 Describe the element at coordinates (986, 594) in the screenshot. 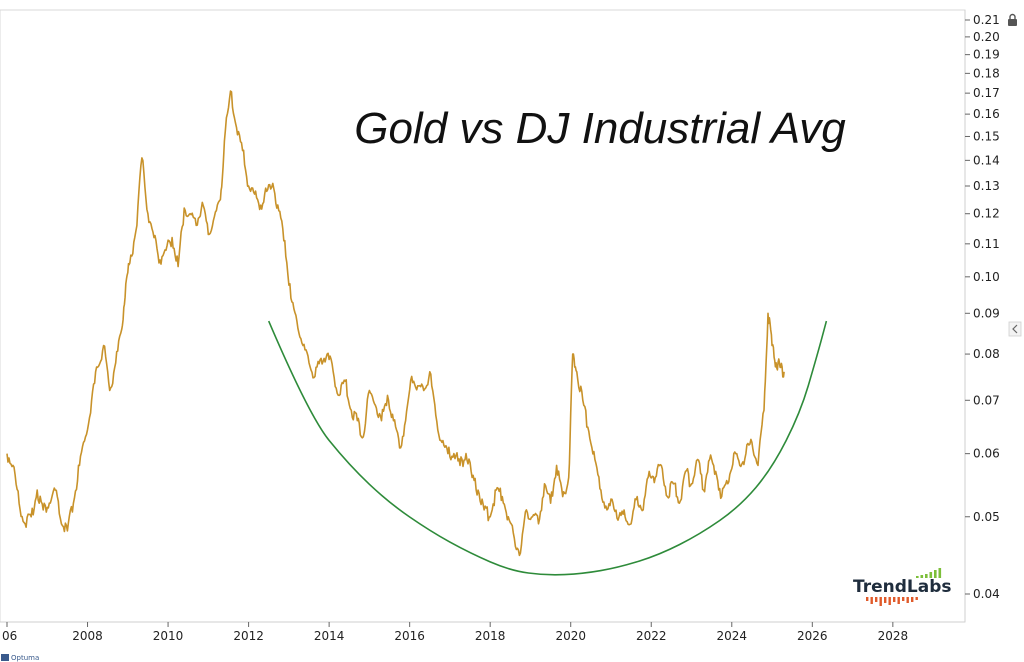

I see `y-tick-label: 0.04` at that location.